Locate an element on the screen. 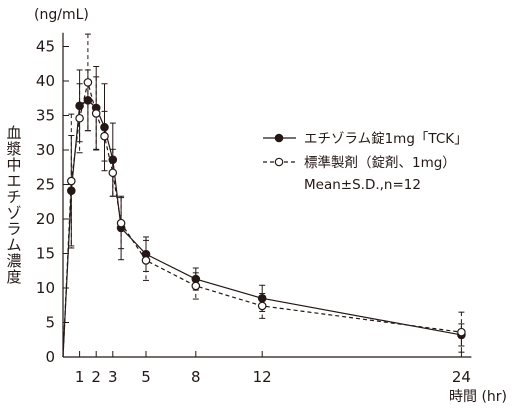  y-tick-label: 25 is located at coordinates (45, 185).